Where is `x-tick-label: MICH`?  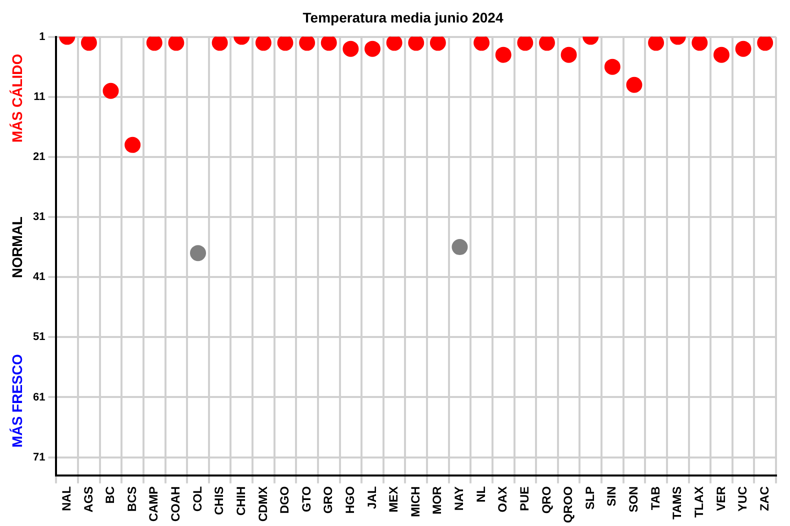 x-tick-label: MICH is located at coordinates (415, 502).